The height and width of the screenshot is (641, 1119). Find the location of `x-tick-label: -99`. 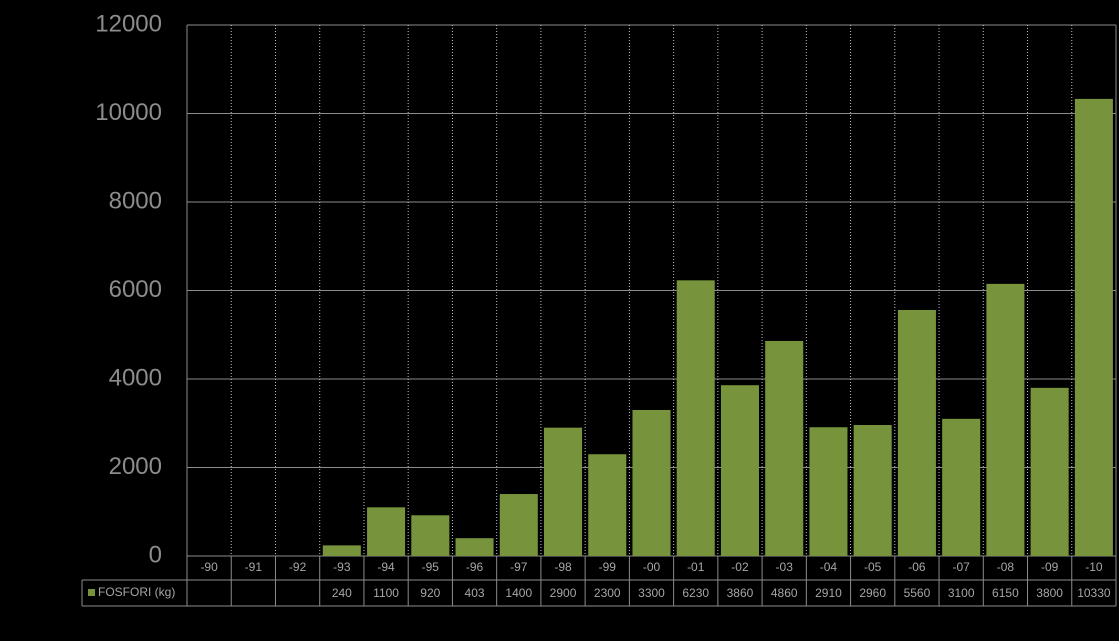

x-tick-label: -99 is located at coordinates (608, 567).